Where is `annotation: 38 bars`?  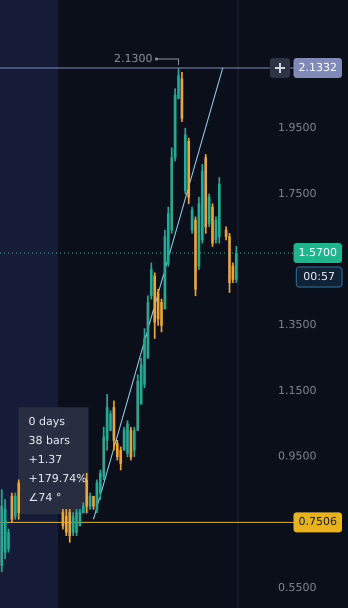
annotation: 38 bars is located at coordinates (49, 441).